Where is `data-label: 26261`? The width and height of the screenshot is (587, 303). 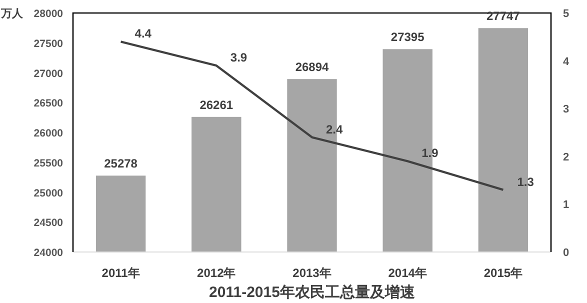
data-label: 26261 is located at coordinates (217, 105).